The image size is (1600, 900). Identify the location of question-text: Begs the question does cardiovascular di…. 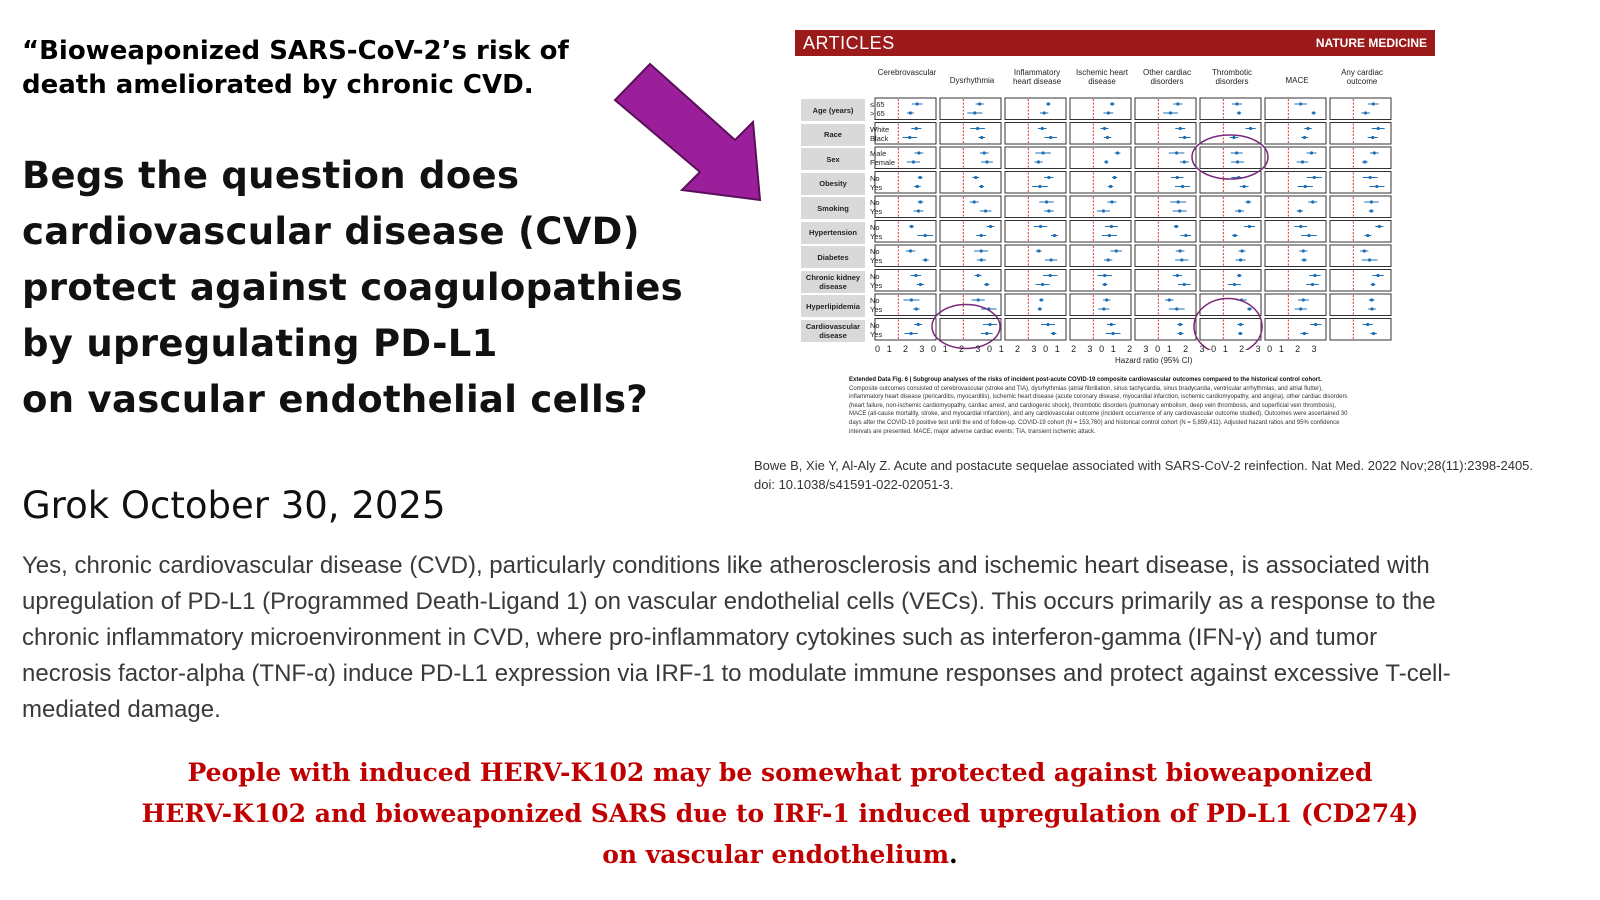
(372, 288).